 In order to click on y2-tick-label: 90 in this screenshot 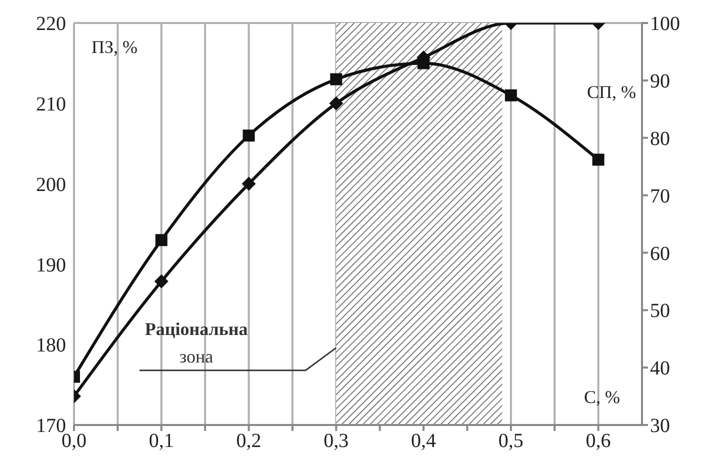, I will do `click(660, 81)`.